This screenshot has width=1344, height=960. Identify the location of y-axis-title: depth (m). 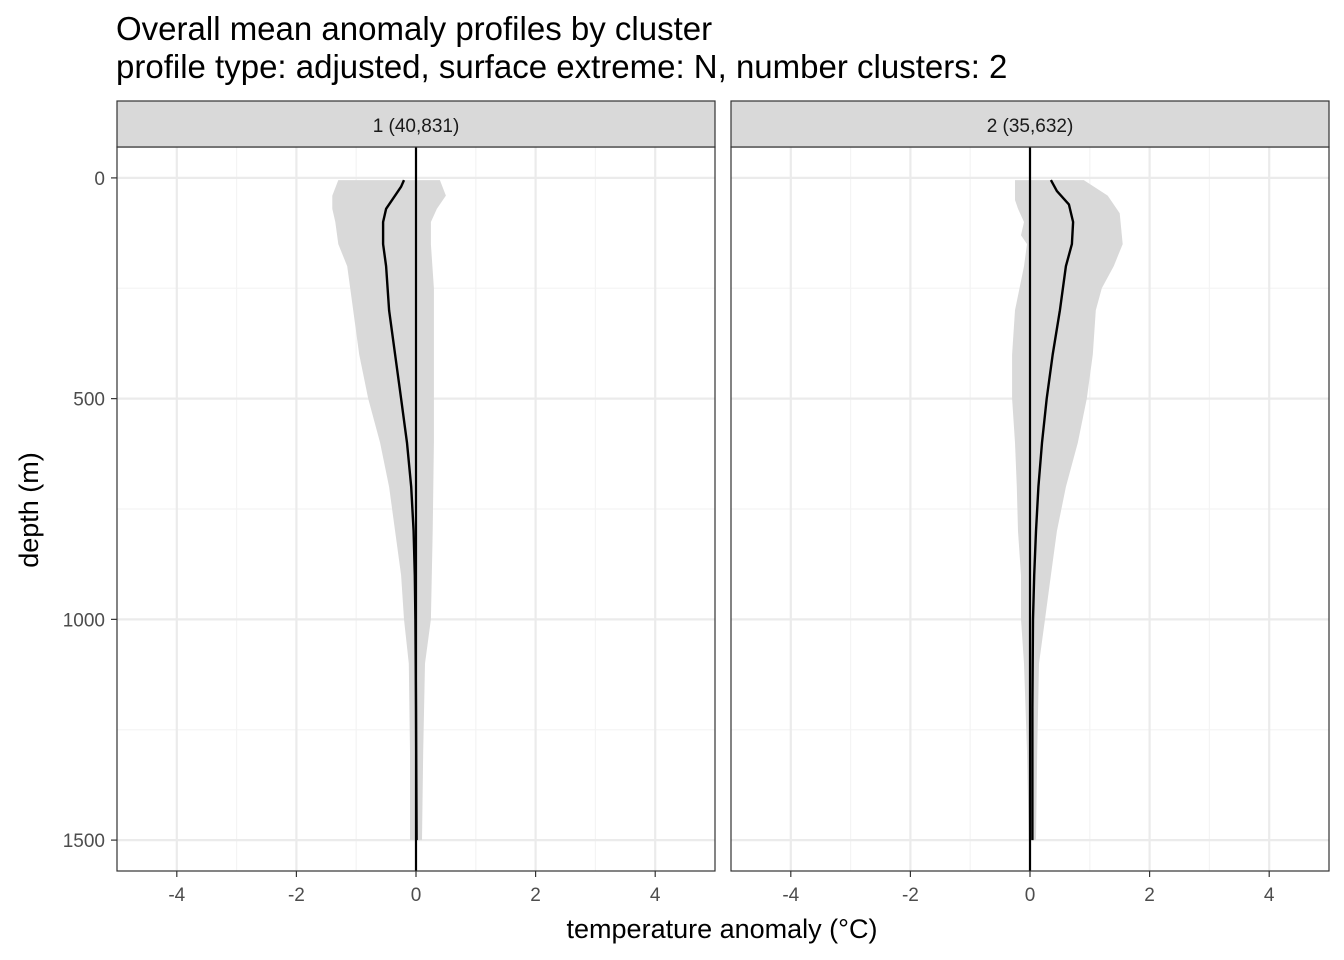
(29, 510).